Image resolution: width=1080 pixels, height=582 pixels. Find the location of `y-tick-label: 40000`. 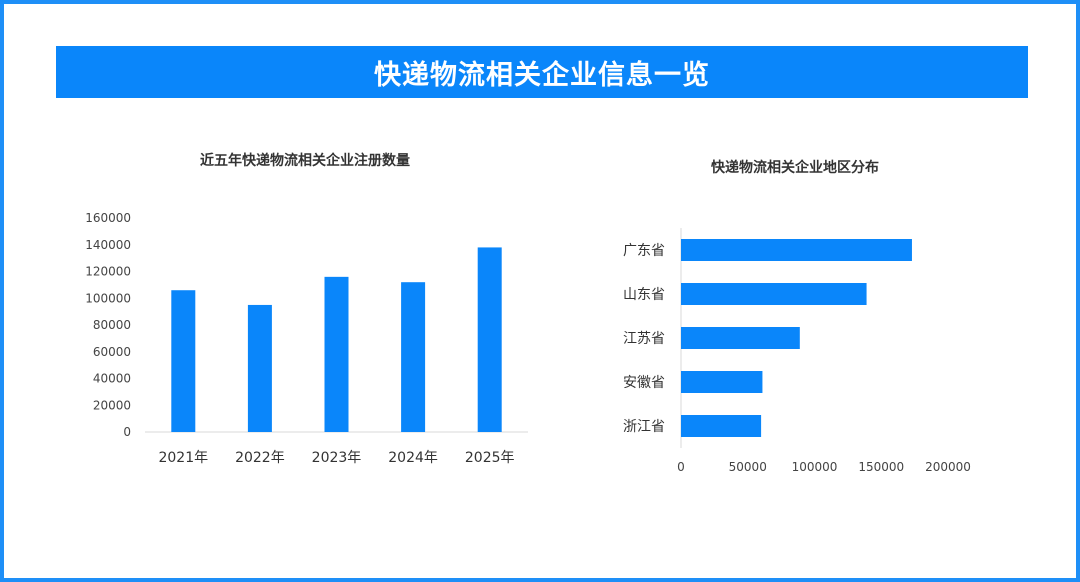

y-tick-label: 40000 is located at coordinates (112, 379).